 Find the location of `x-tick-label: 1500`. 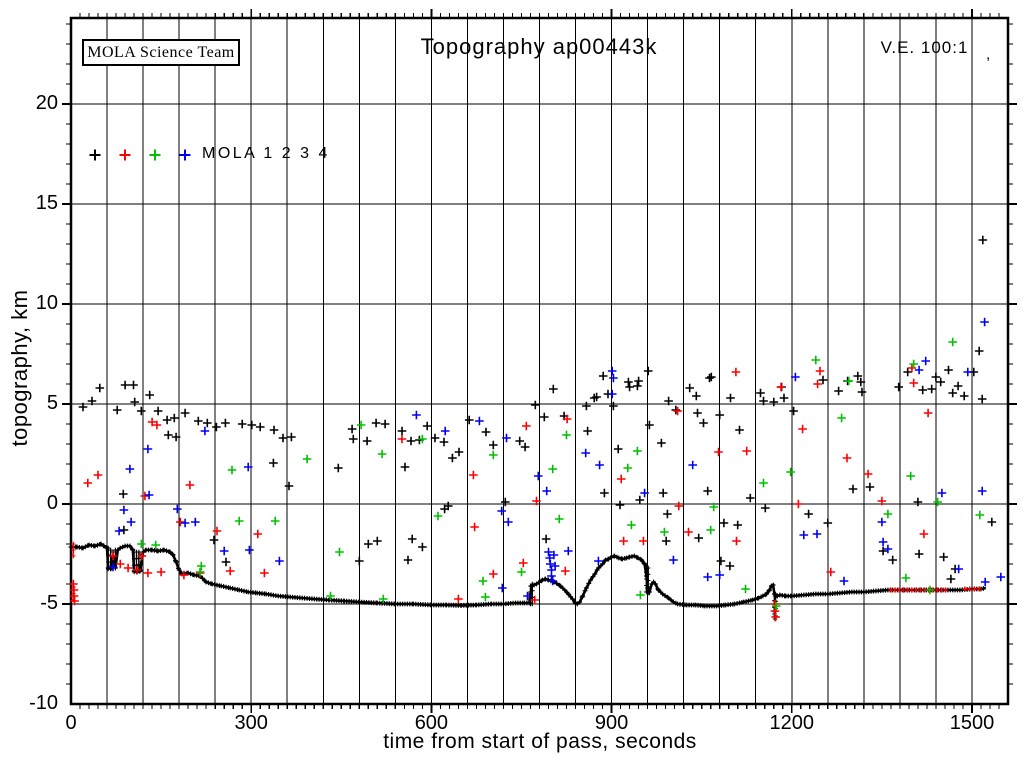

x-tick-label: 1500 is located at coordinates (972, 723).